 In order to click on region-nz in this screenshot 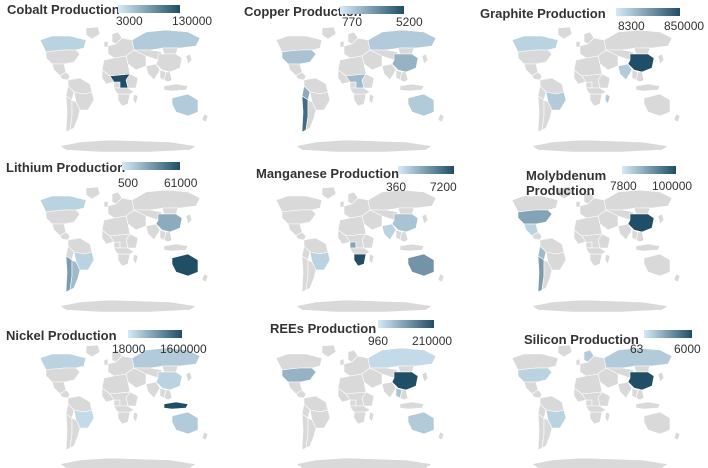, I will do `click(677, 278)`.